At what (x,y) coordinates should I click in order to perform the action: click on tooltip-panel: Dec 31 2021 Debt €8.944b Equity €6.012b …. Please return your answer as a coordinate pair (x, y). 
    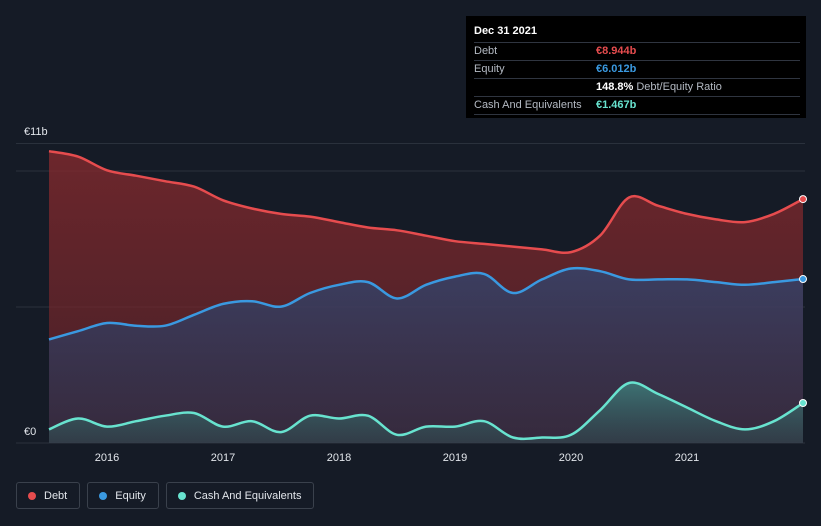
    Looking at the image, I should click on (636, 67).